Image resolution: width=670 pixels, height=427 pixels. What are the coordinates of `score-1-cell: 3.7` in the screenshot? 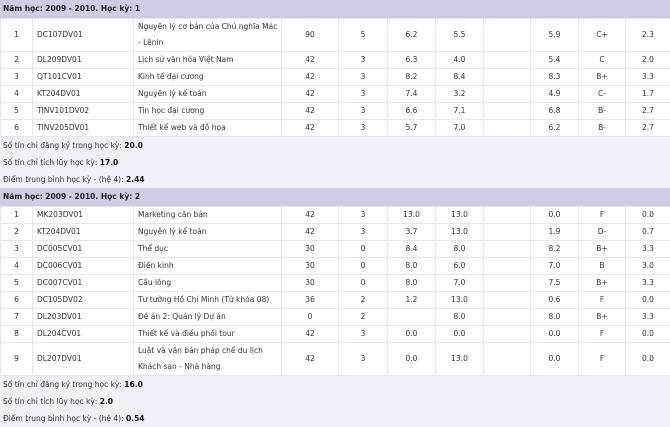 It's located at (412, 232).